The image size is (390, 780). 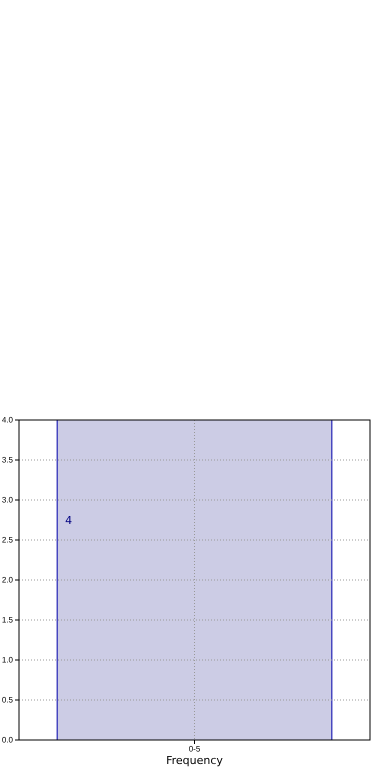 I want to click on y-tick-label: 2.0, so click(x=8, y=580).